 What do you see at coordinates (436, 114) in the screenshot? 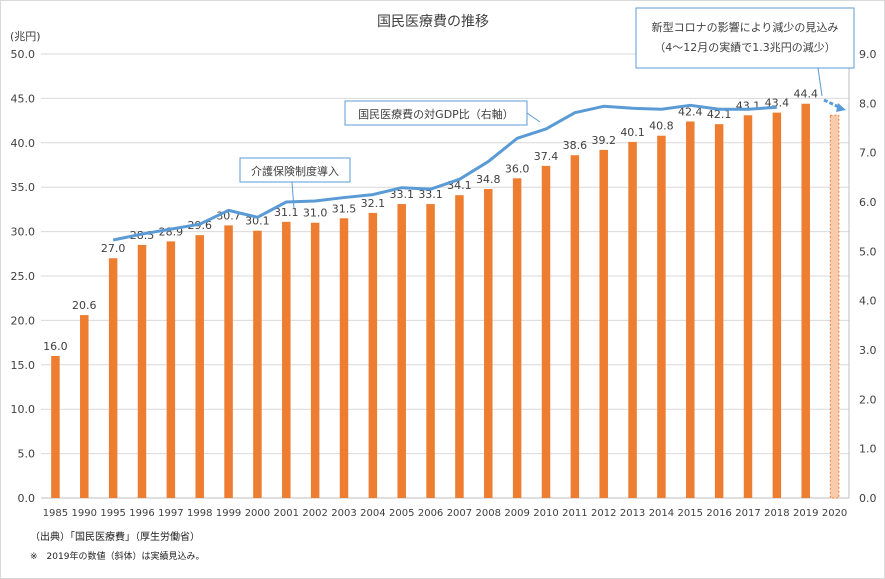
I see `gdp-ratio-callout-text: 国民医療費の対GDP比（右軸）` at bounding box center [436, 114].